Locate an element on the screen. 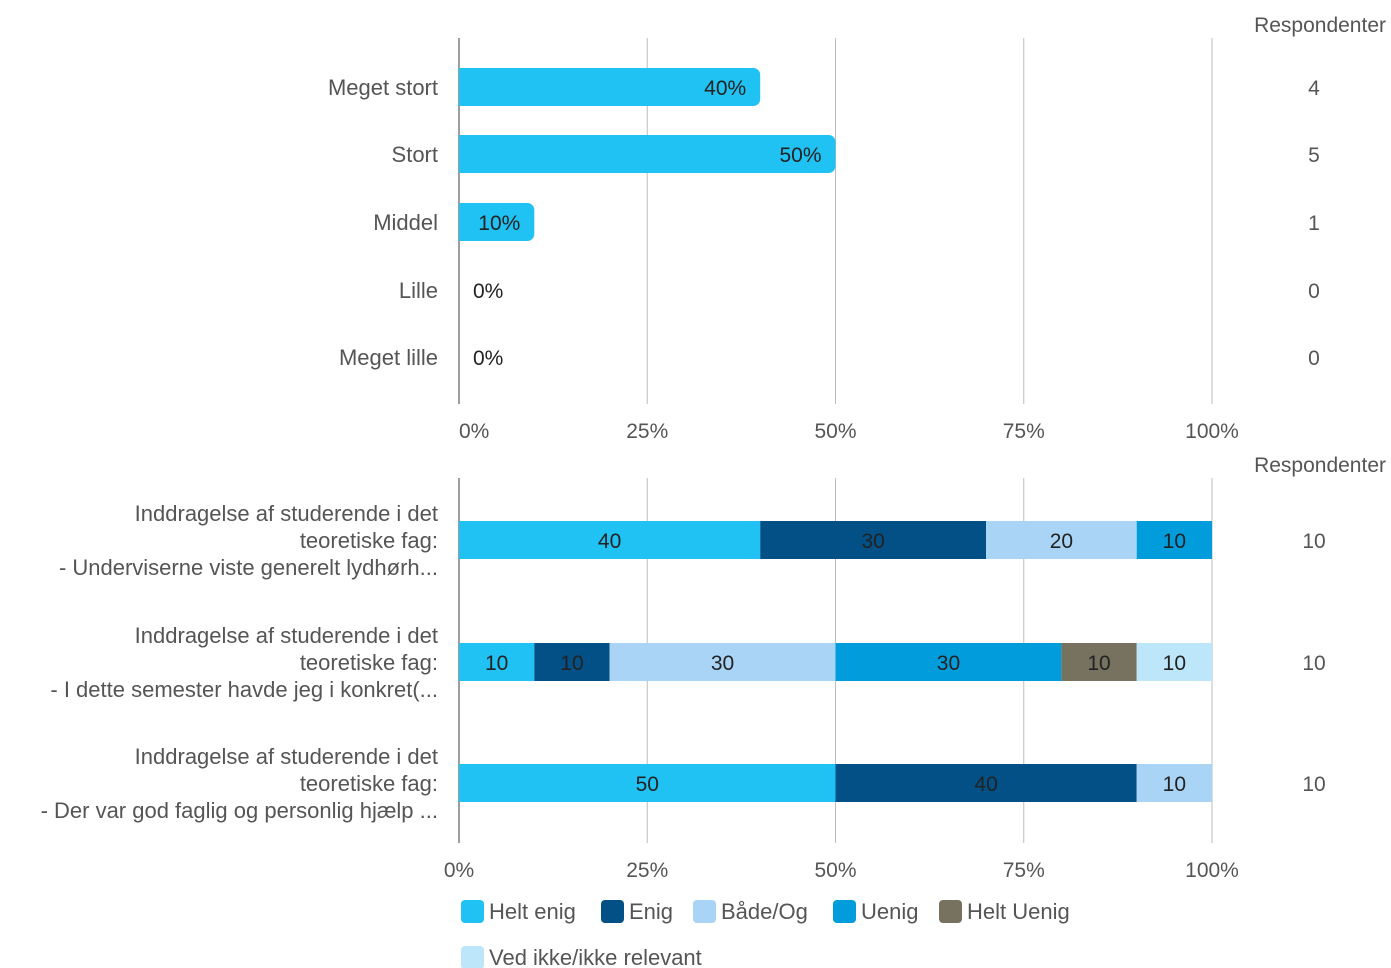 The height and width of the screenshot is (968, 1391). segment-label: 20 is located at coordinates (1061, 541).